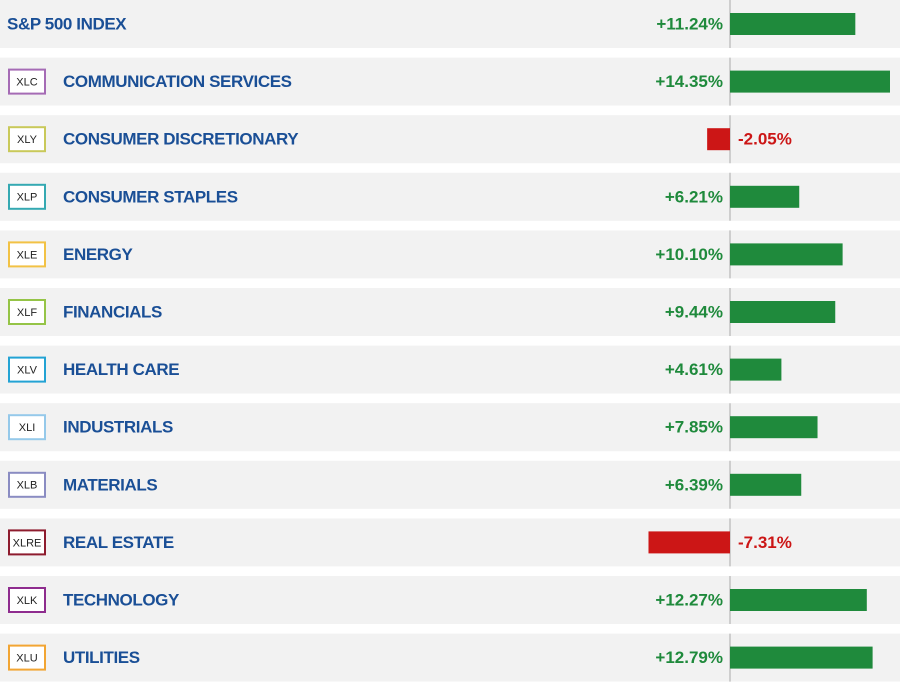  I want to click on ticker: XLU, so click(26, 659).